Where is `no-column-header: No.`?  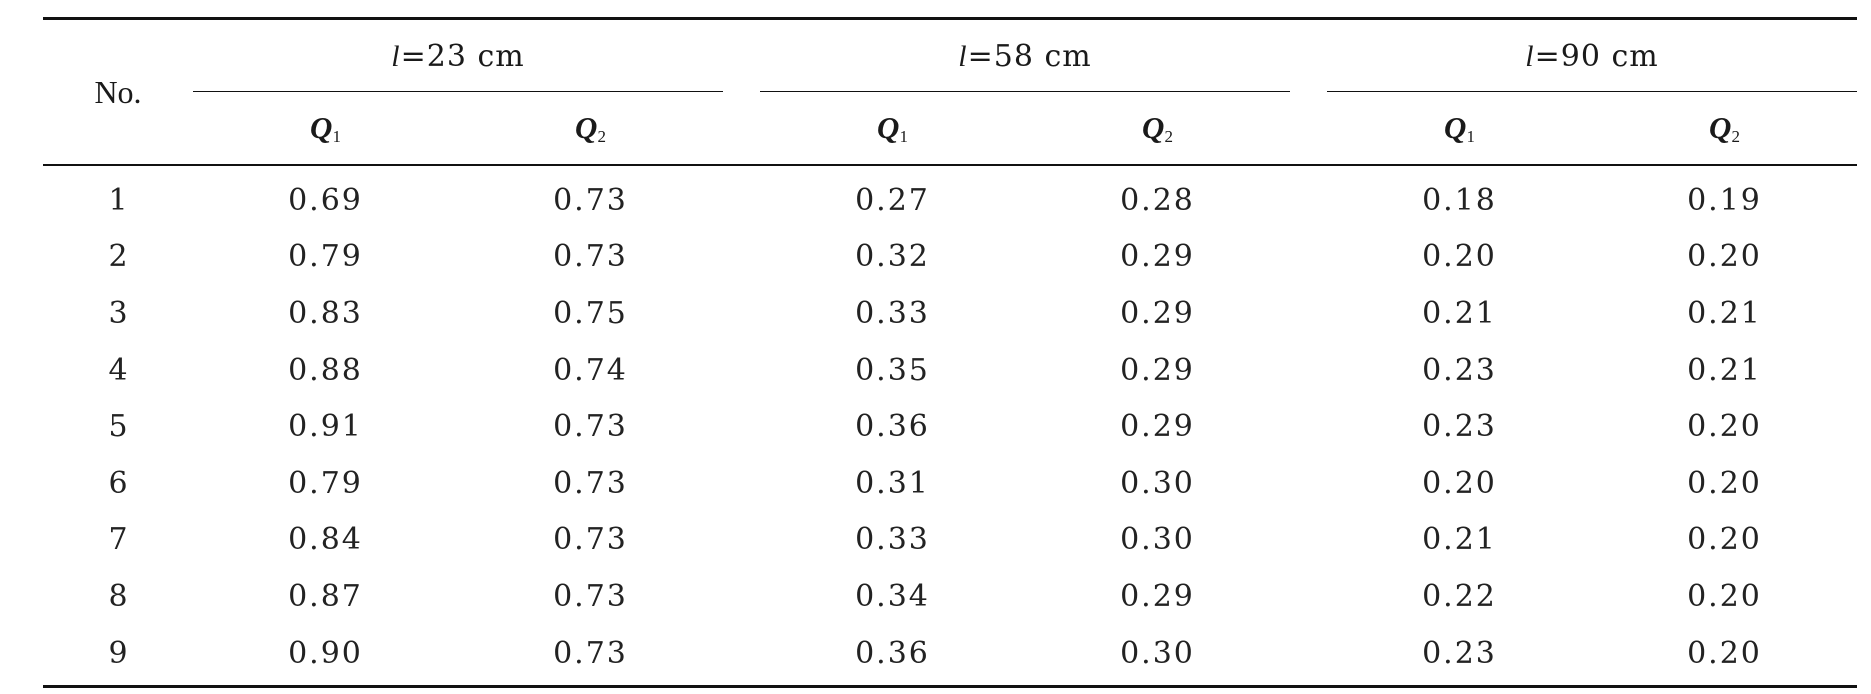 no-column-header: No. is located at coordinates (118, 93).